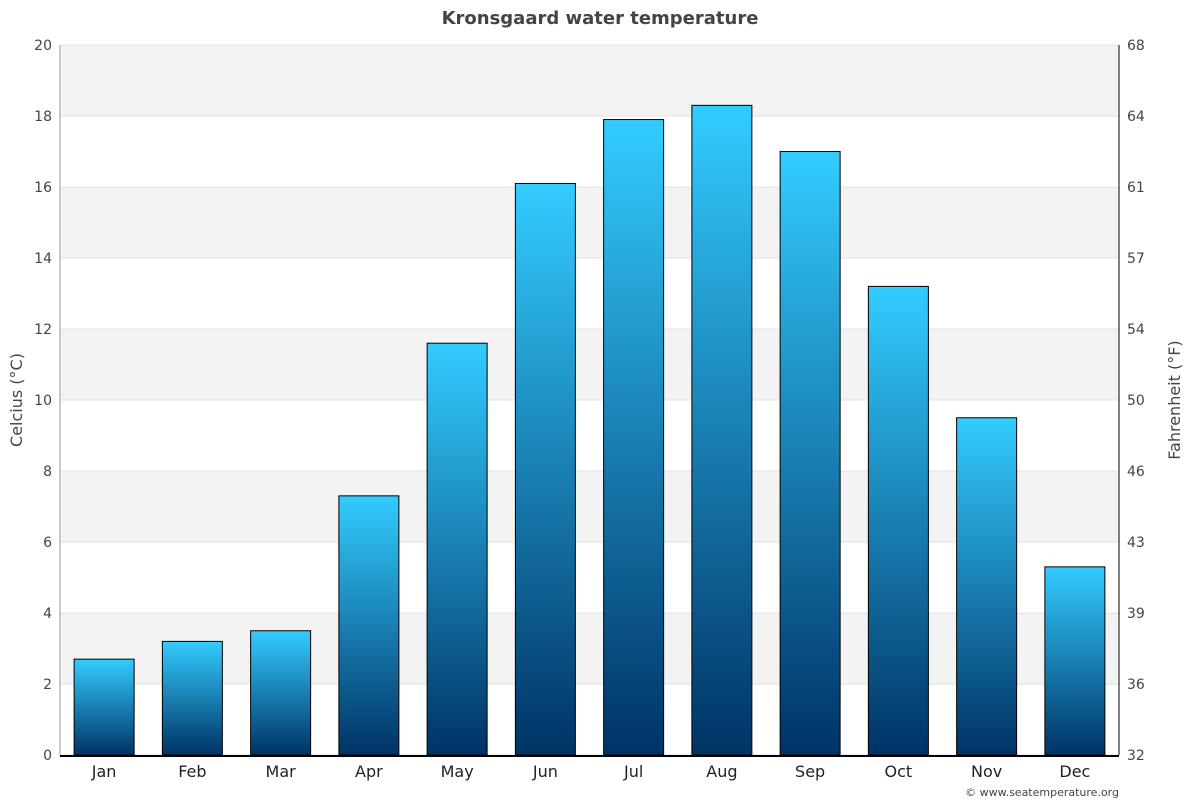  Describe the element at coordinates (1136, 401) in the screenshot. I see `y-tick-label-right: 50` at that location.